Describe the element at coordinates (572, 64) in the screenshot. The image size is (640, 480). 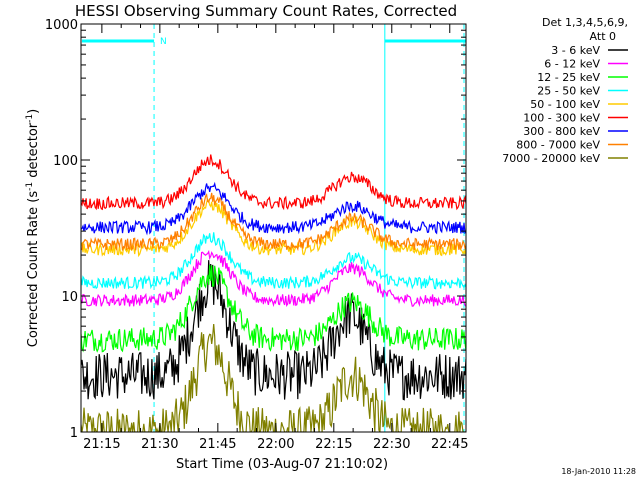
I see `legend-label: 6 - 12 keV` at that location.